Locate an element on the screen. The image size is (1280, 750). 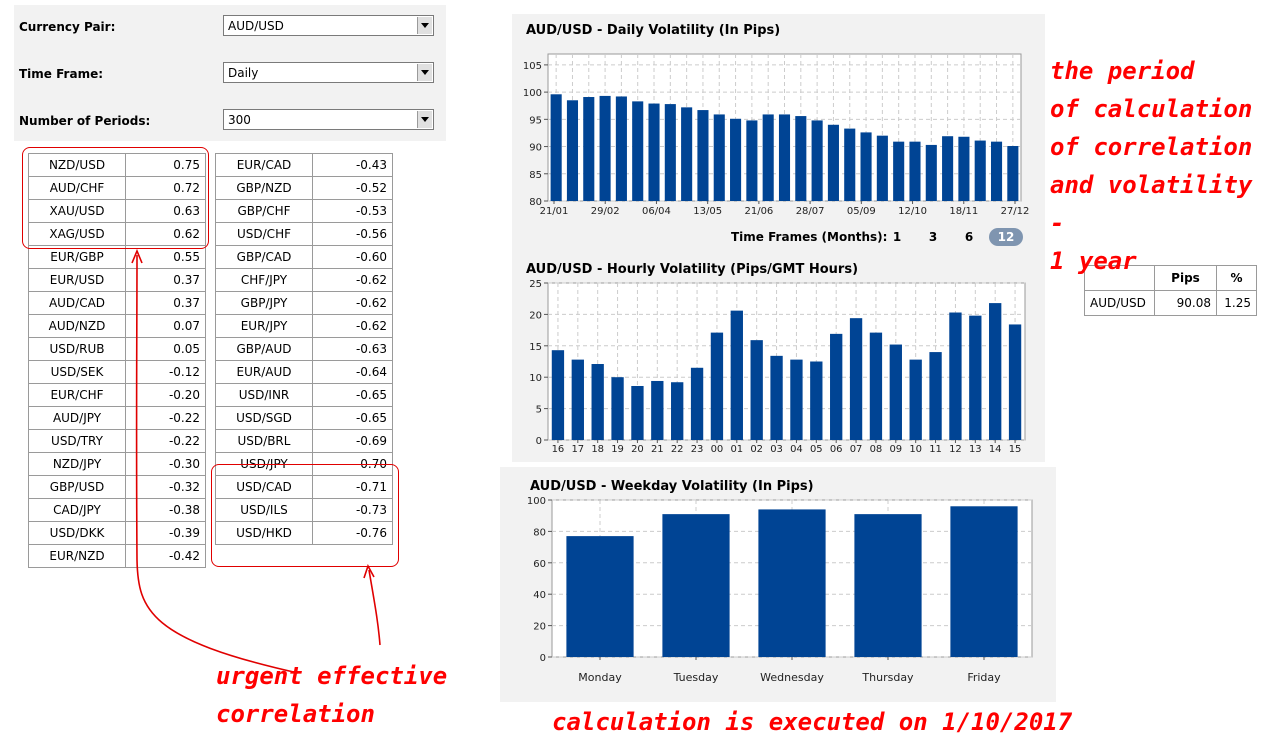
x-tick-label: 07 is located at coordinates (856, 449).